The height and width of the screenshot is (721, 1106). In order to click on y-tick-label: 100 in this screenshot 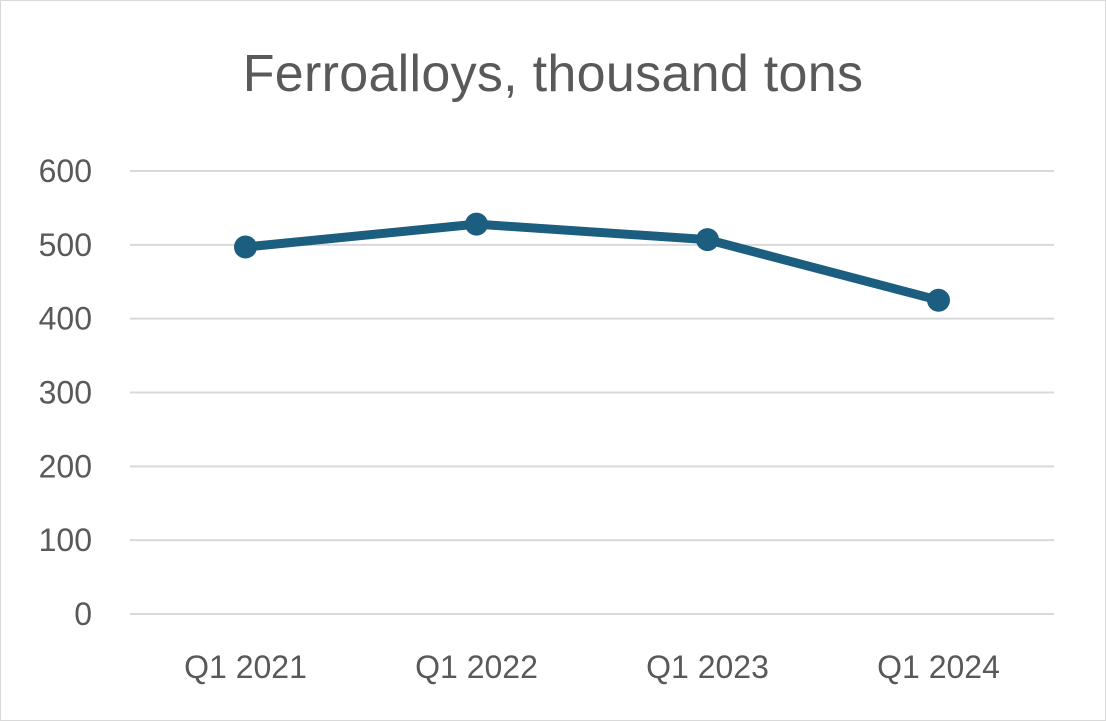, I will do `click(65, 540)`.